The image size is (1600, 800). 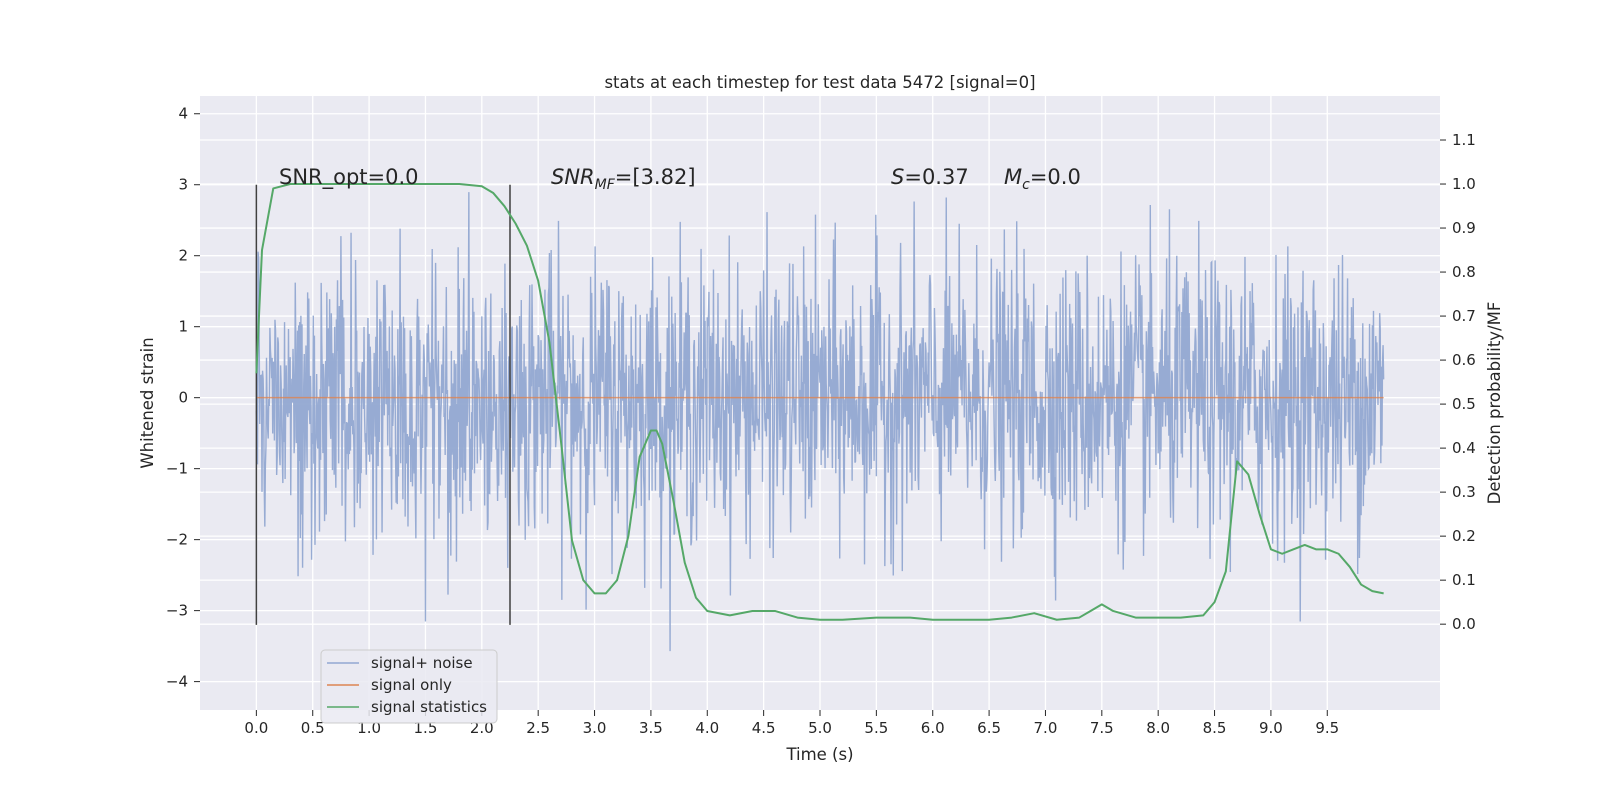 What do you see at coordinates (1458, 382) in the screenshot?
I see `y-ticks-right: 1.1 1.0 0.9 0.8 0.7 0.6 0.5 0.4 0.3 0.2 0.1 0.0` at bounding box center [1458, 382].